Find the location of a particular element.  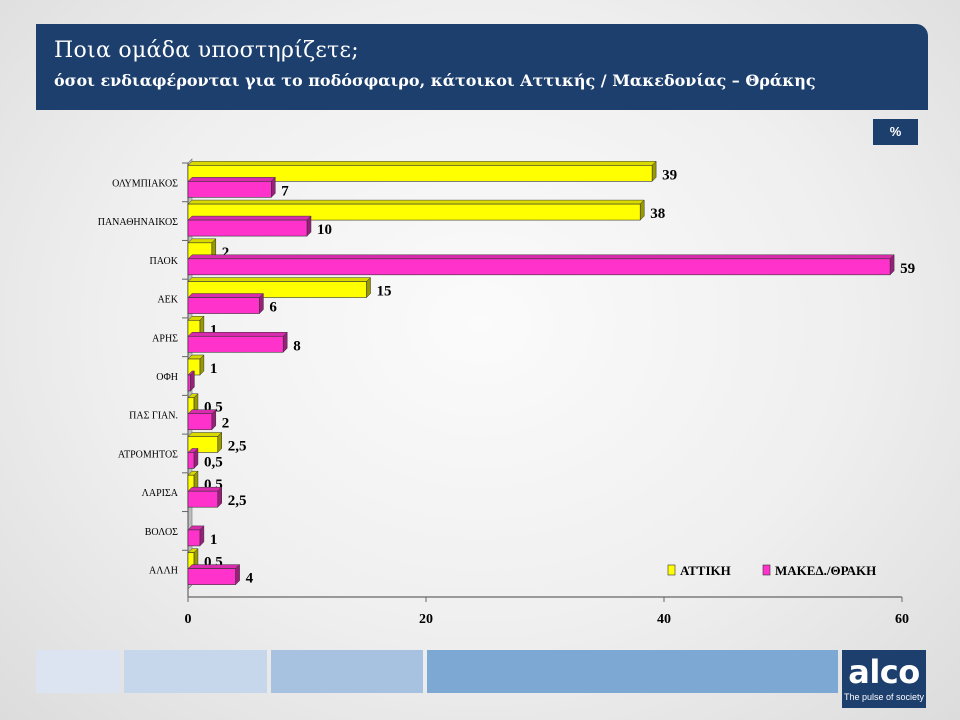

unit-badge: % is located at coordinates (895, 132).